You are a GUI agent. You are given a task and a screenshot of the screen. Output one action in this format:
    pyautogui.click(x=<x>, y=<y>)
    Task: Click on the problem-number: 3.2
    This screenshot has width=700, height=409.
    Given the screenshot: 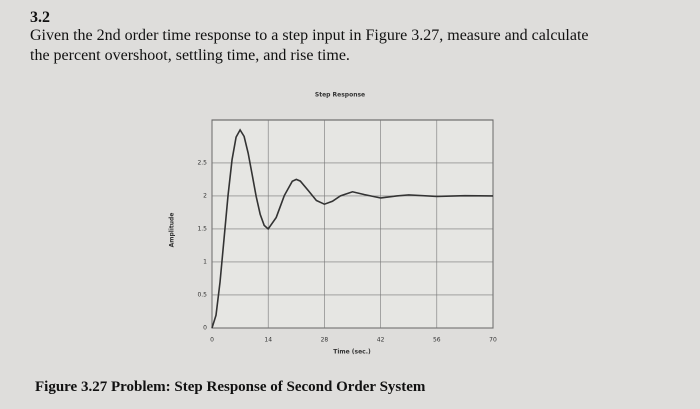 What is the action you would take?
    pyautogui.click(x=40, y=17)
    